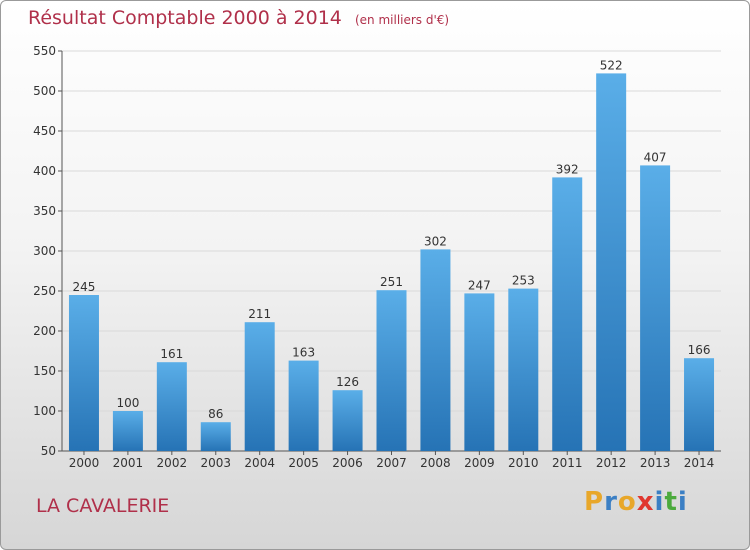 The height and width of the screenshot is (550, 750). I want to click on logo-letter: x, so click(645, 502).